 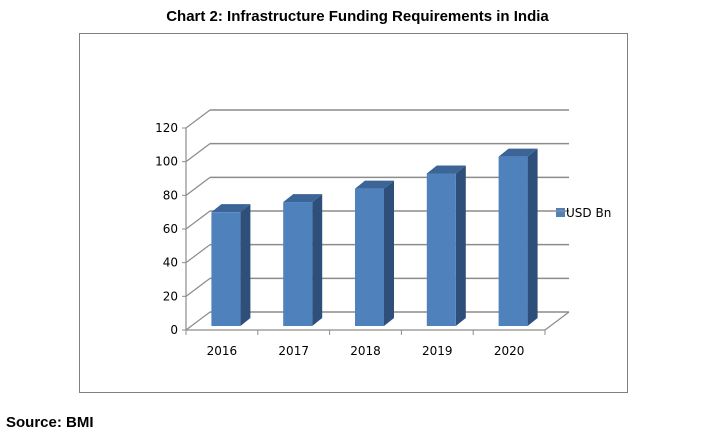 What do you see at coordinates (557, 321) in the screenshot?
I see `floor-right-edge` at bounding box center [557, 321].